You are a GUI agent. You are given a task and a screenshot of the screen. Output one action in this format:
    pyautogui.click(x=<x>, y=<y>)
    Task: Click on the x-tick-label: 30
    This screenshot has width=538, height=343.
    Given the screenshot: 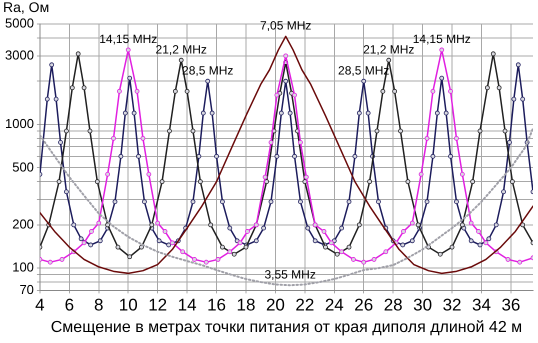 What is the action you would take?
    pyautogui.click(x=422, y=304)
    